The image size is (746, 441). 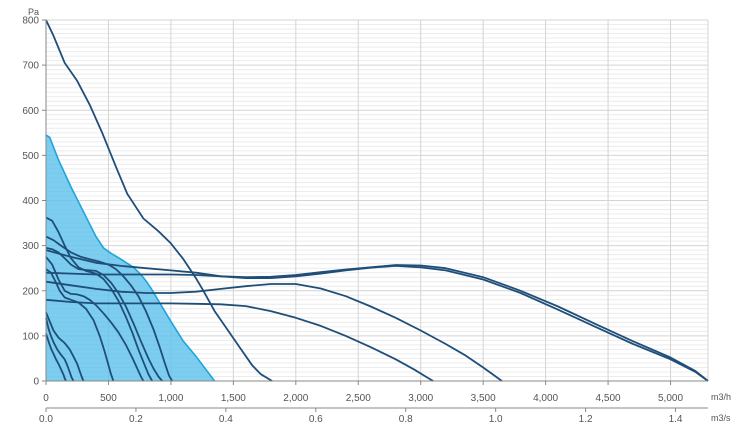 I want to click on y-tick-labels: 0 100 200 300 400 500 600 700 800, so click(x=30, y=202).